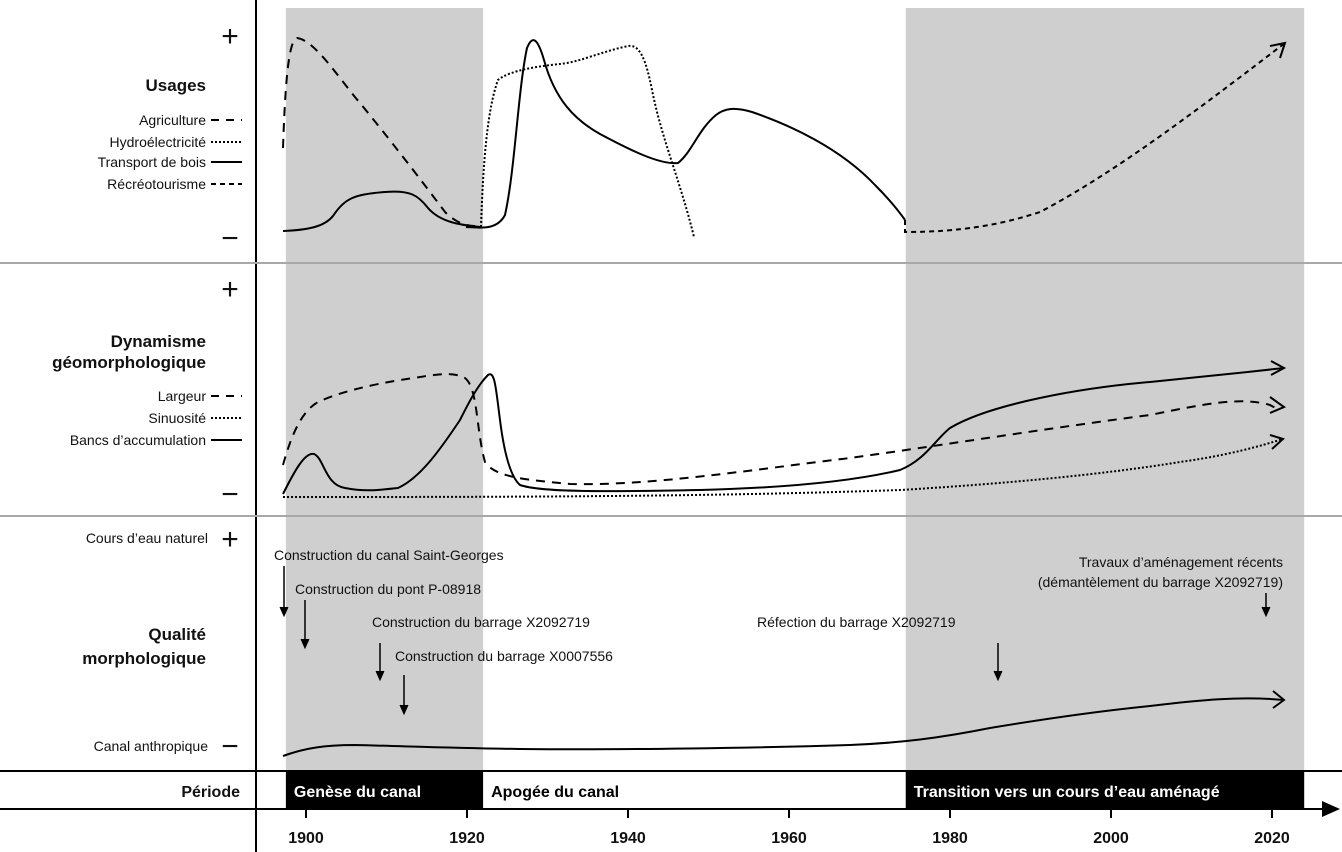  What do you see at coordinates (152, 162) in the screenshot?
I see `legend-transport-bois: Transport de bois` at bounding box center [152, 162].